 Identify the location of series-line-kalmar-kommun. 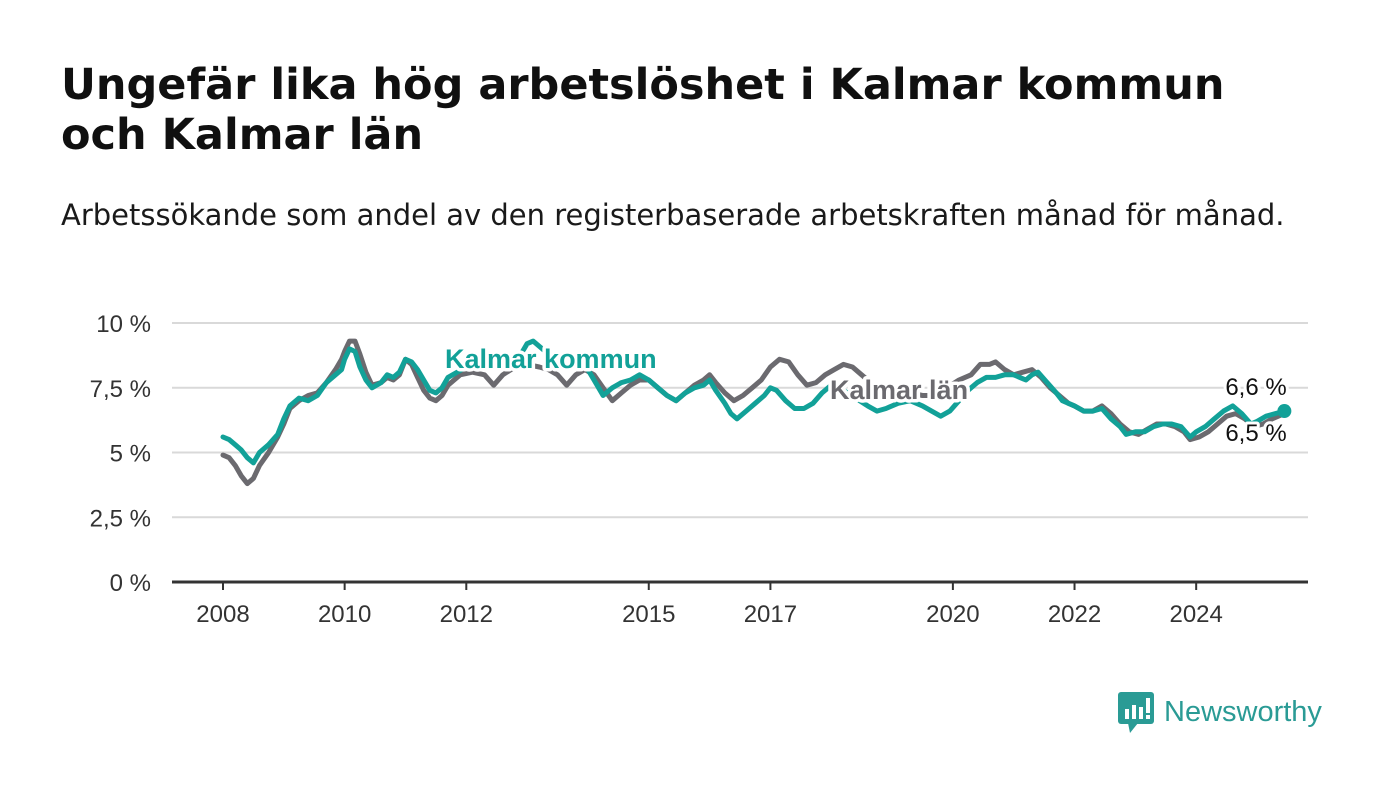
(753, 402).